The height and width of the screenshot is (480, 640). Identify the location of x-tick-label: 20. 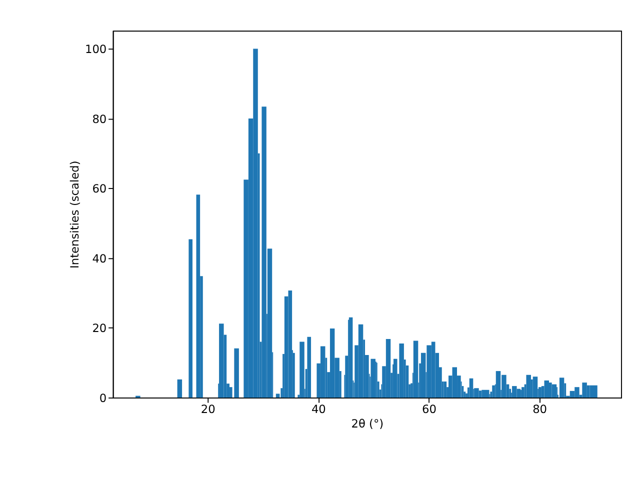
(208, 409).